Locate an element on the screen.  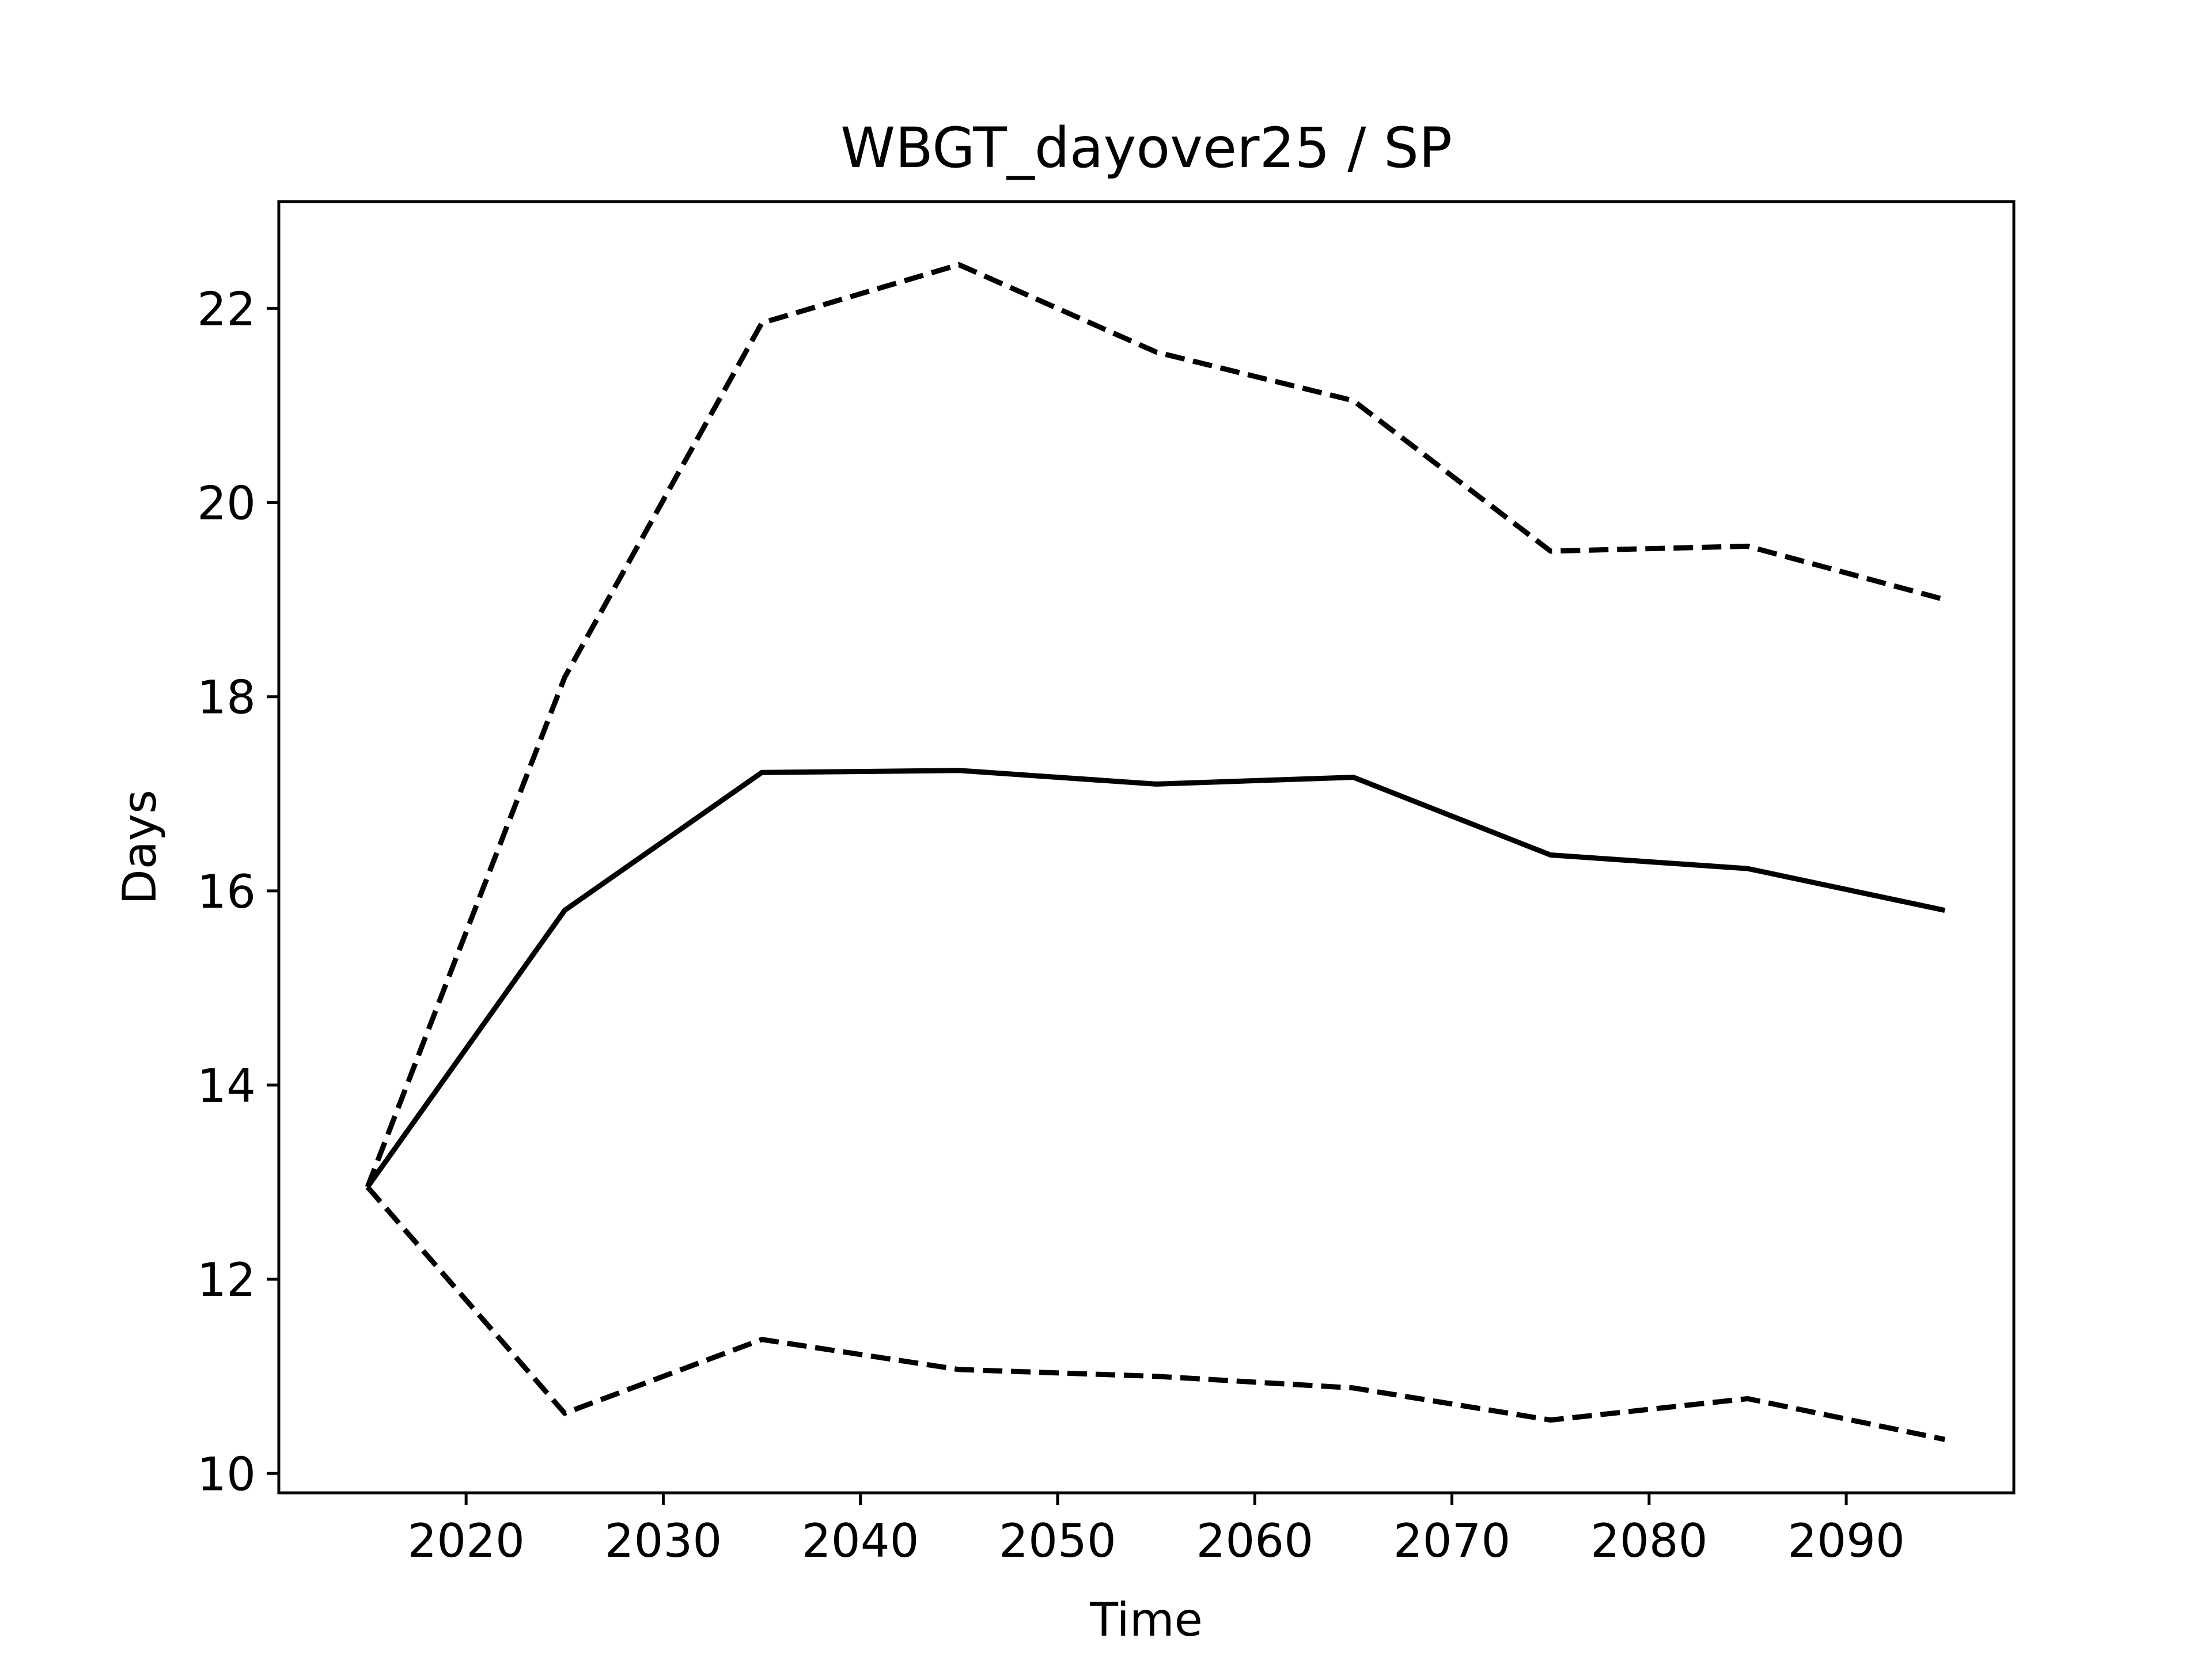
y-tick-label: 12 is located at coordinates (226, 1280).